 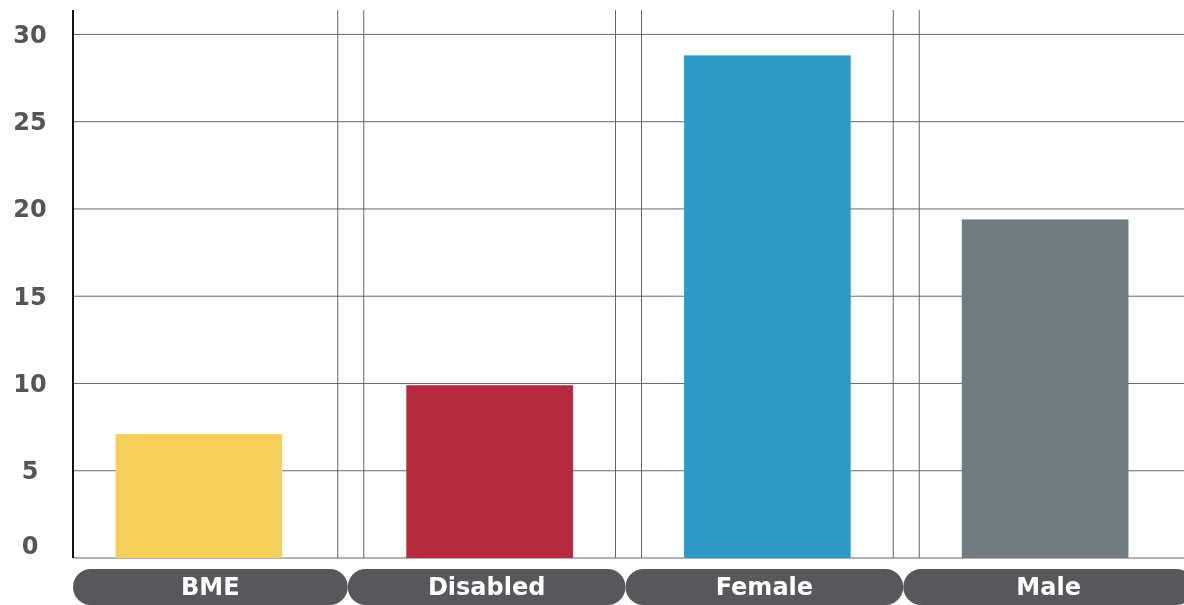 I want to click on y-tick-label: 0, so click(x=30, y=546).